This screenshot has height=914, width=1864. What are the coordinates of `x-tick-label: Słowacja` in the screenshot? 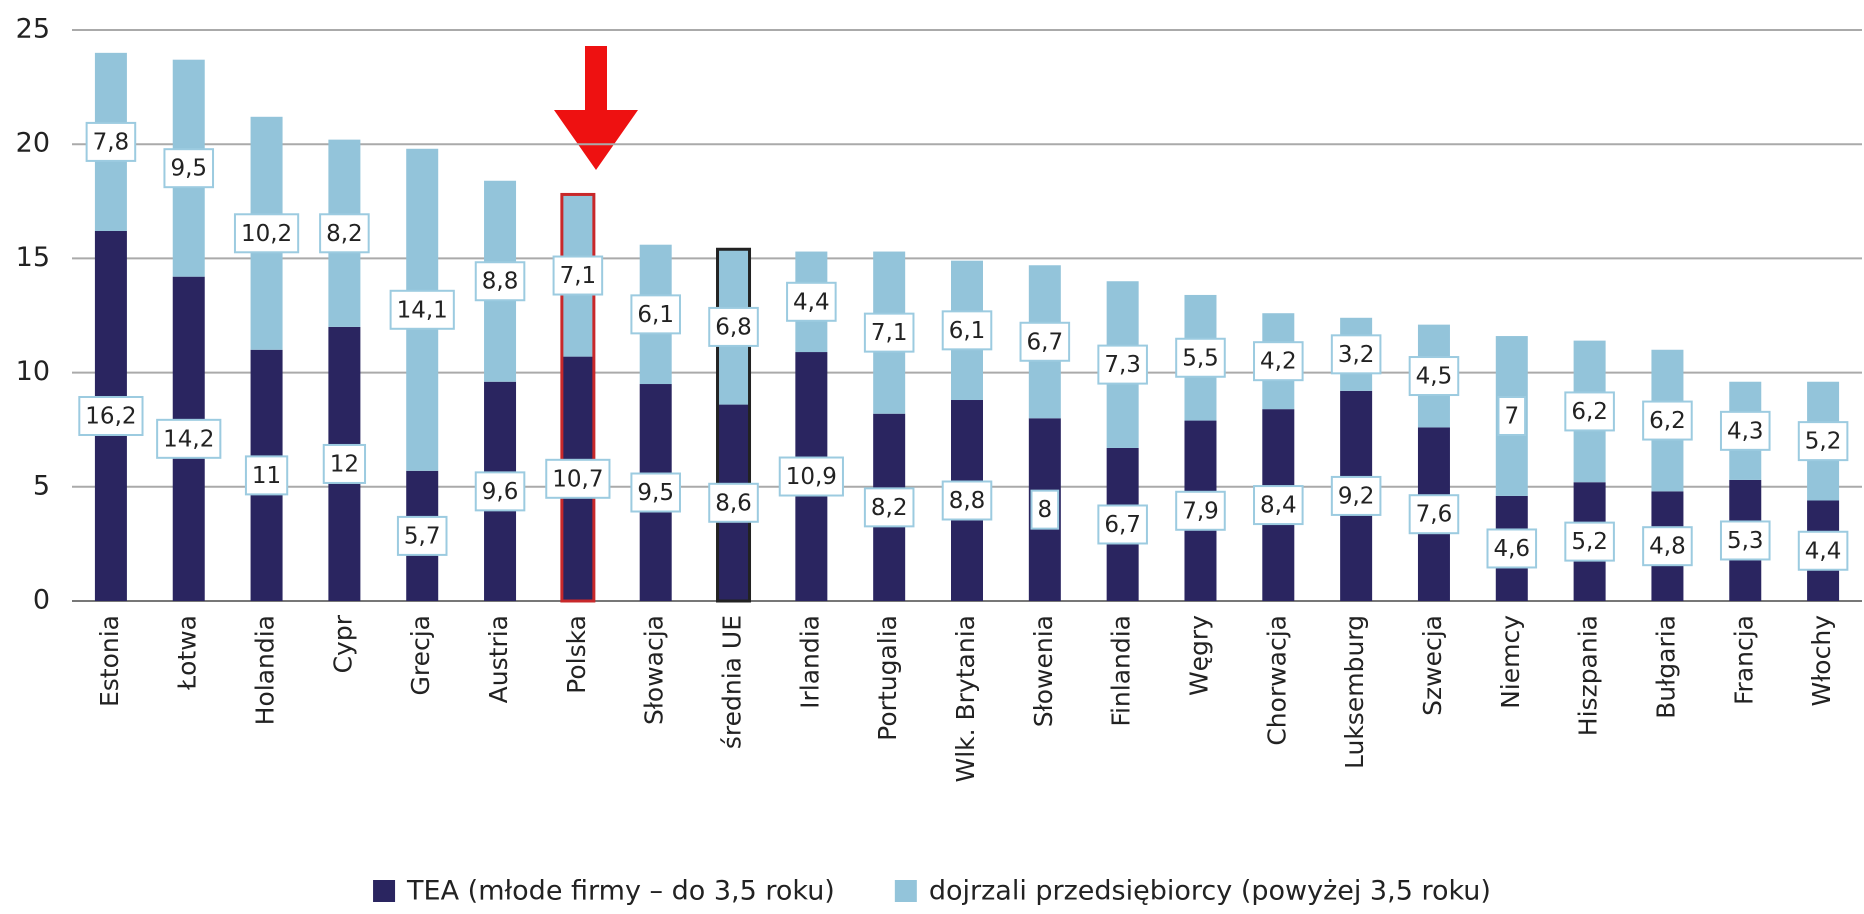 It's located at (654, 670).